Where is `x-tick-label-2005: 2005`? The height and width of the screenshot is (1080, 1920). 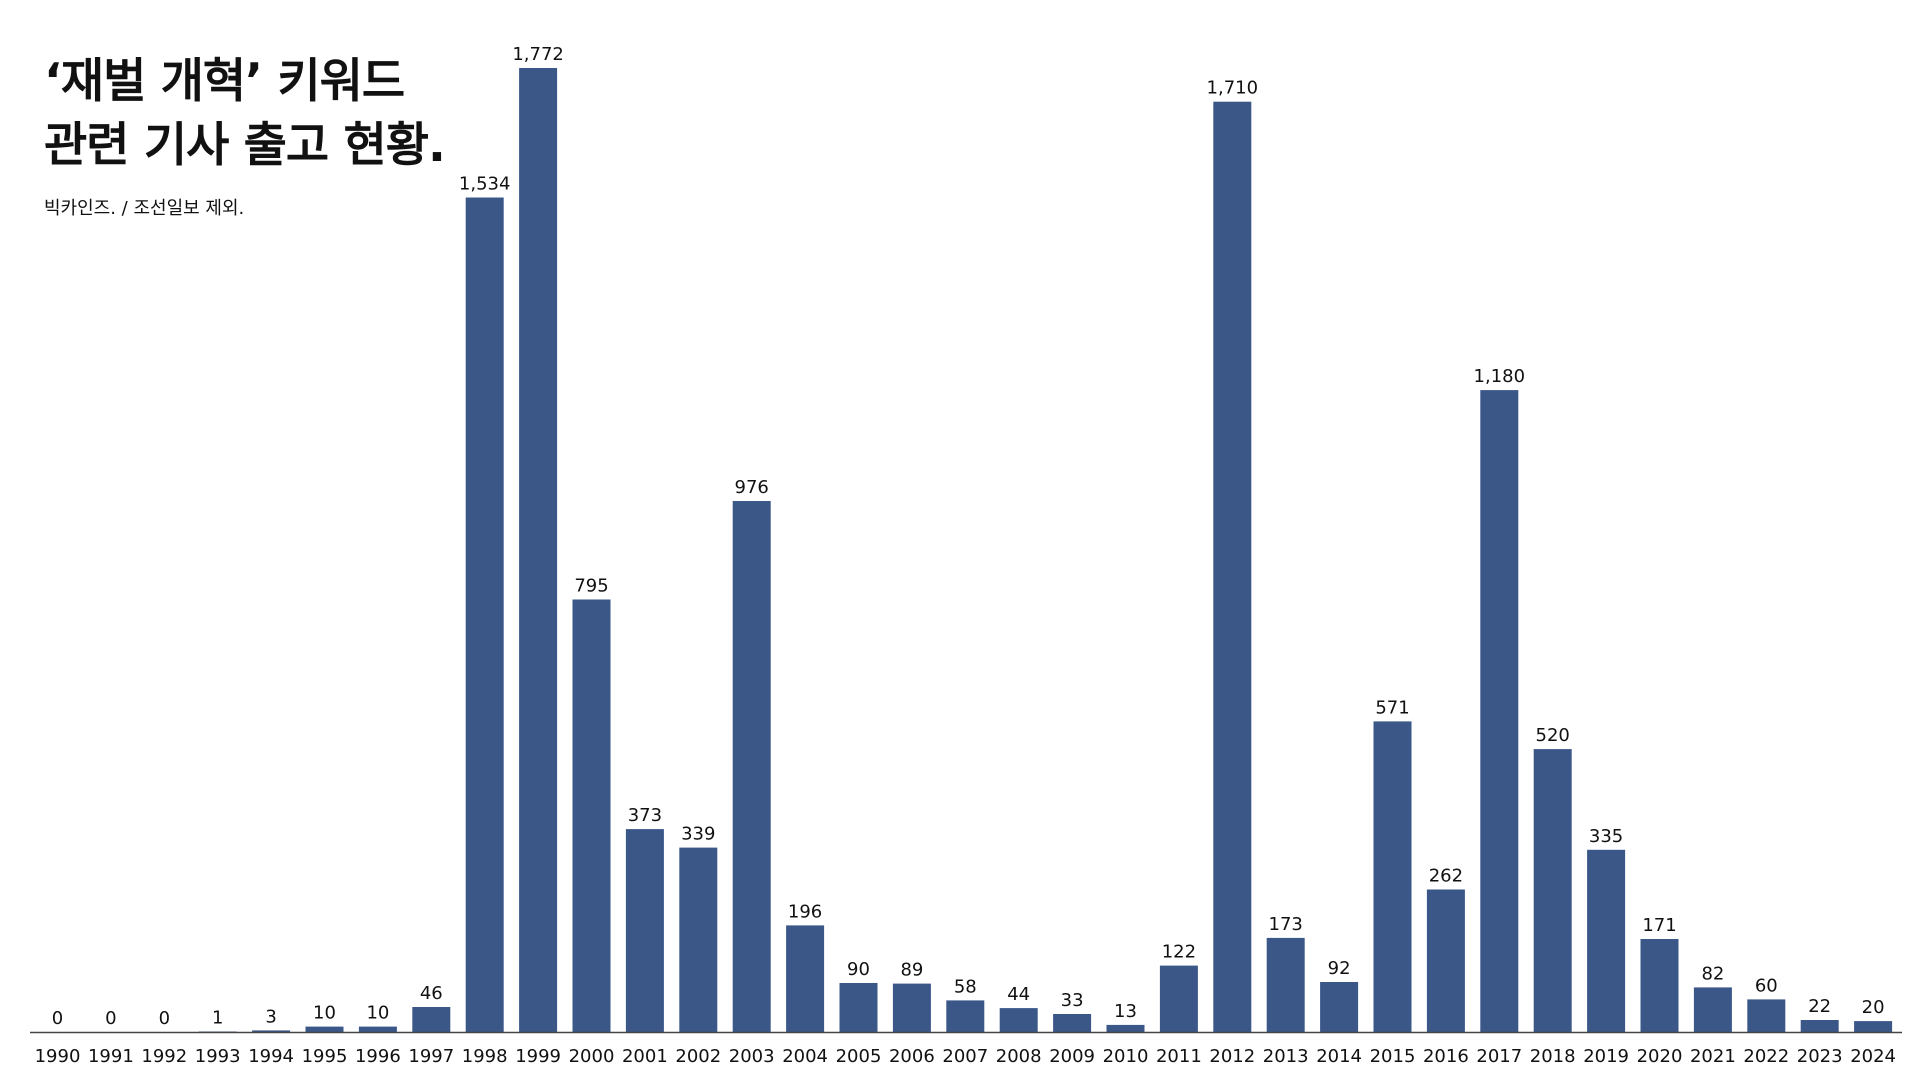 x-tick-label-2005: 2005 is located at coordinates (859, 1056).